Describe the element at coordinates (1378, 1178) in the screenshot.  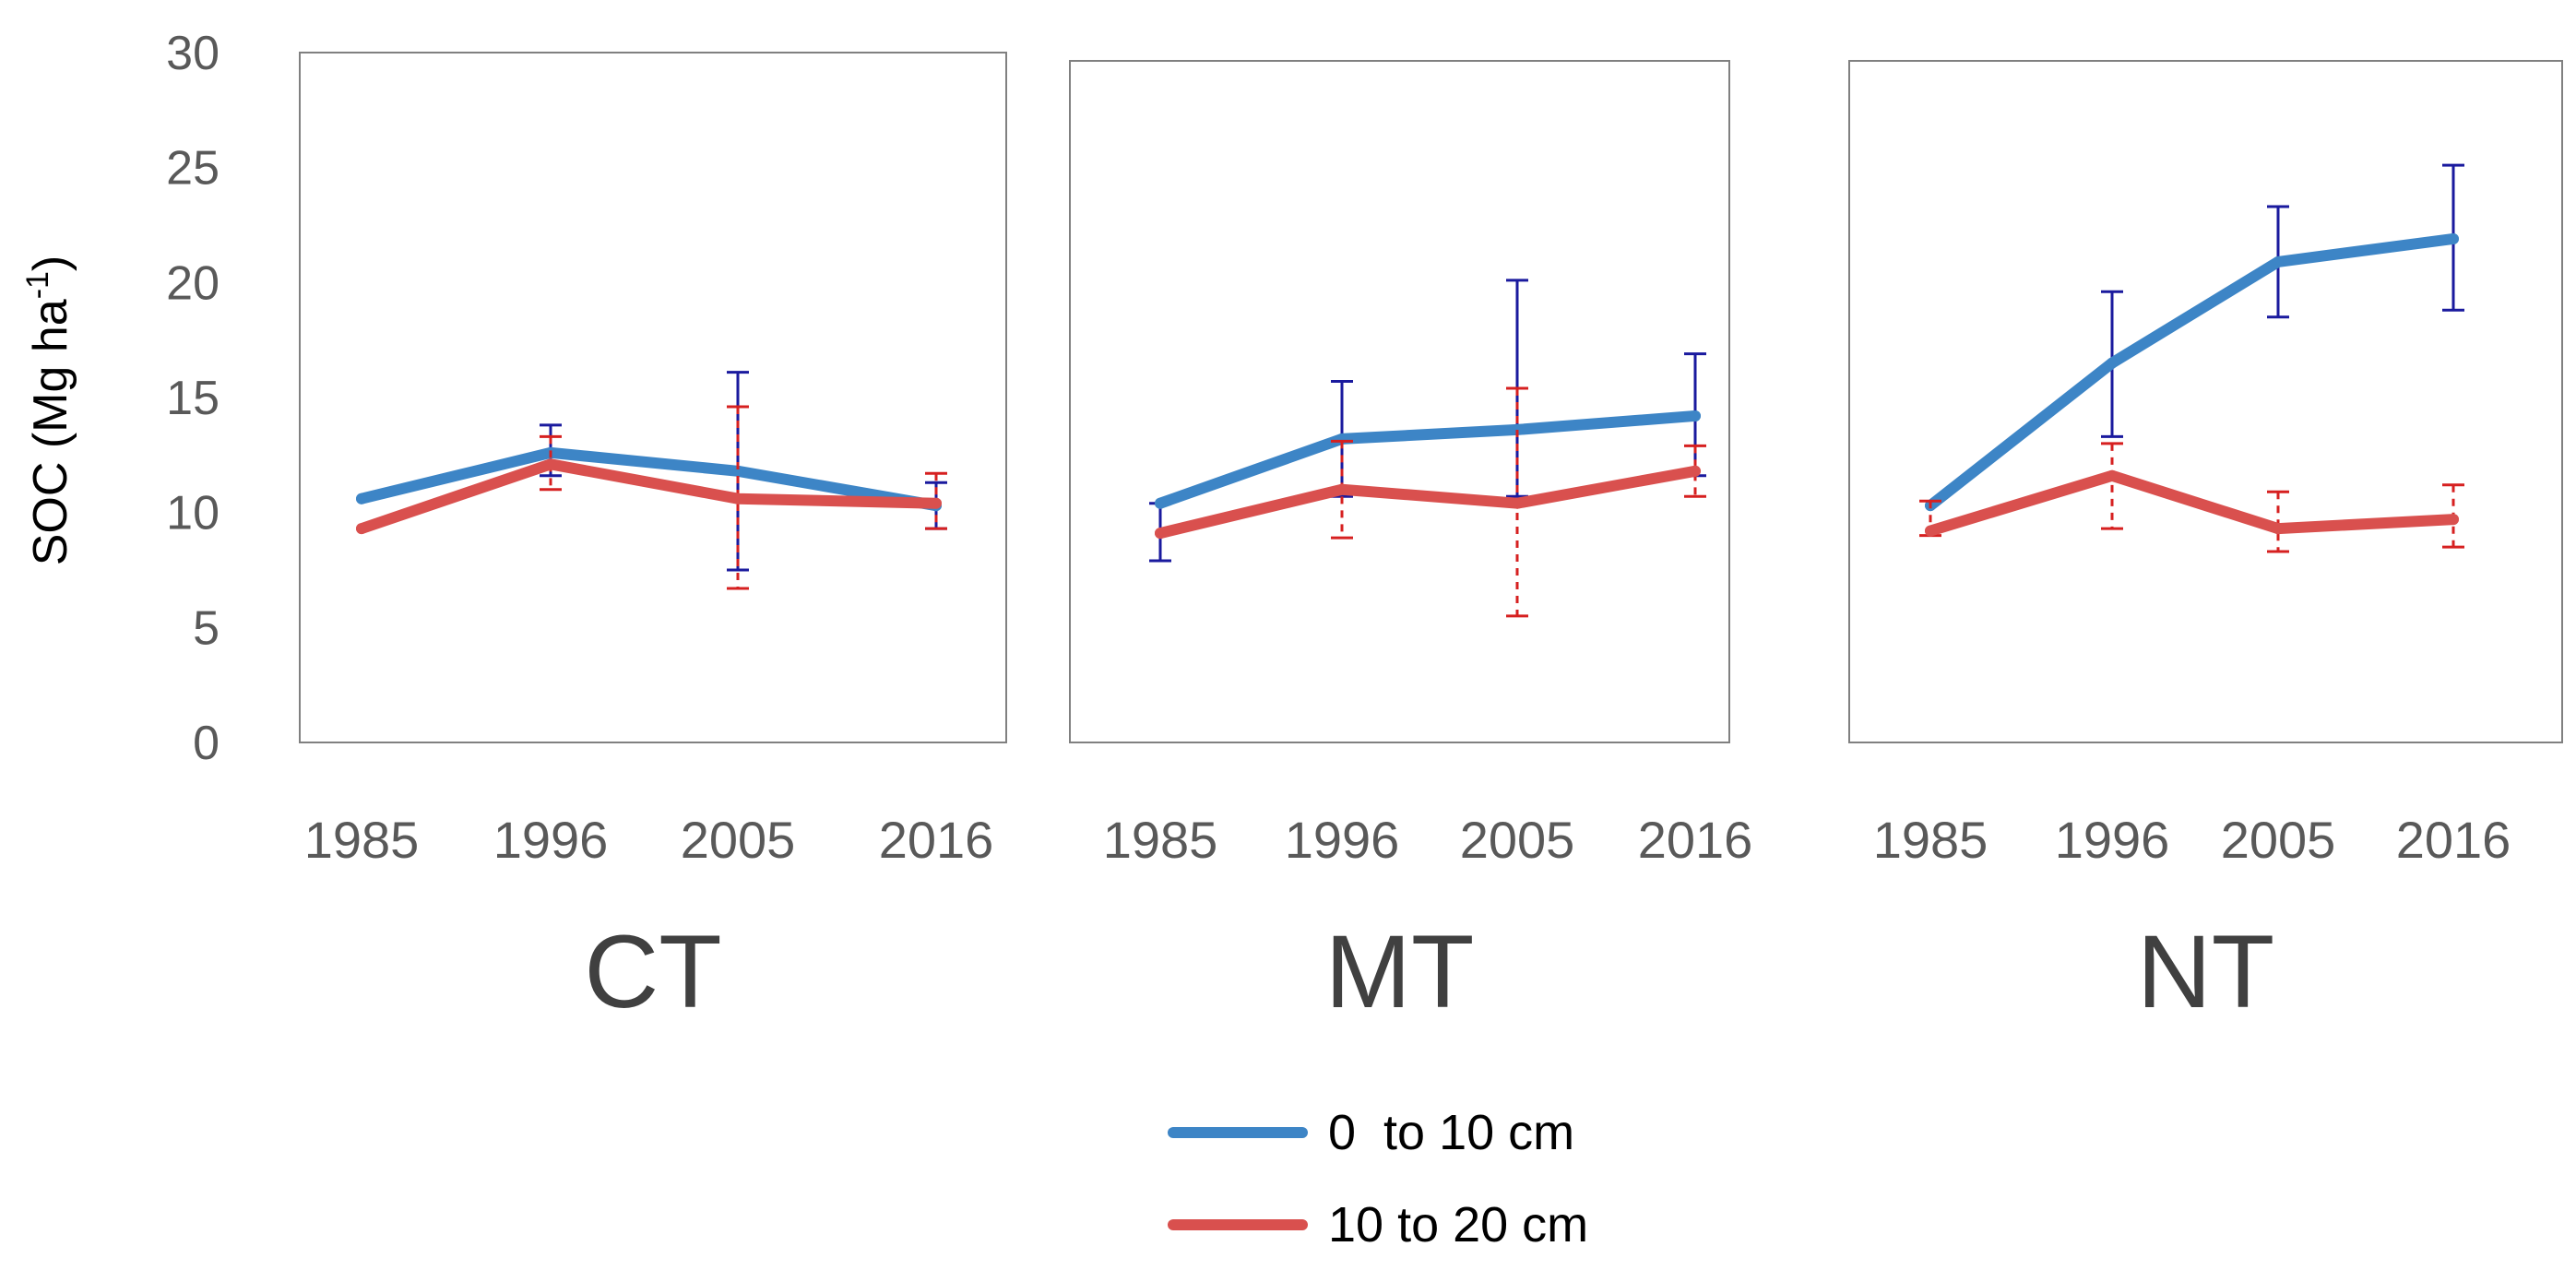
I see `legend: 0 to 10 cm 10 to 20 cm` at that location.